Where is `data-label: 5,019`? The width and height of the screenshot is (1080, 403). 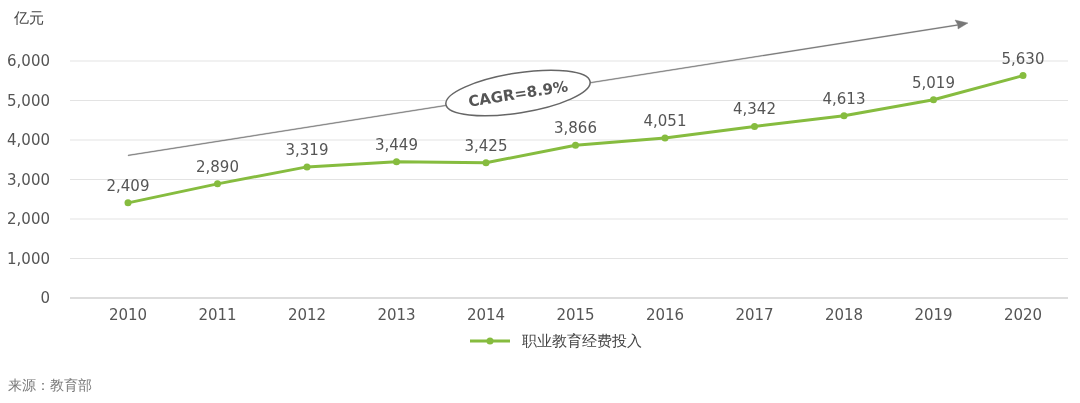
data-label: 5,019 is located at coordinates (933, 82).